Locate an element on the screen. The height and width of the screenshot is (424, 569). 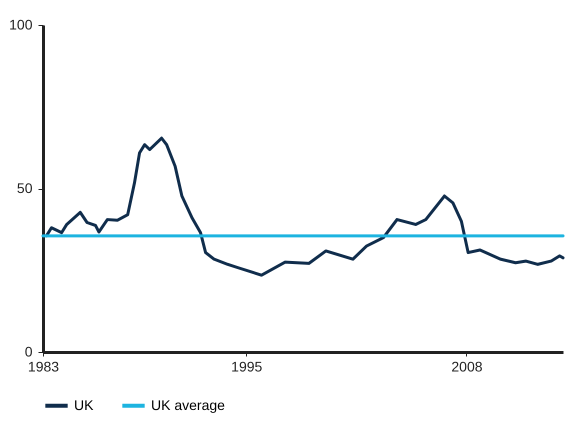
y-tick-label: 100 is located at coordinates (21, 24).